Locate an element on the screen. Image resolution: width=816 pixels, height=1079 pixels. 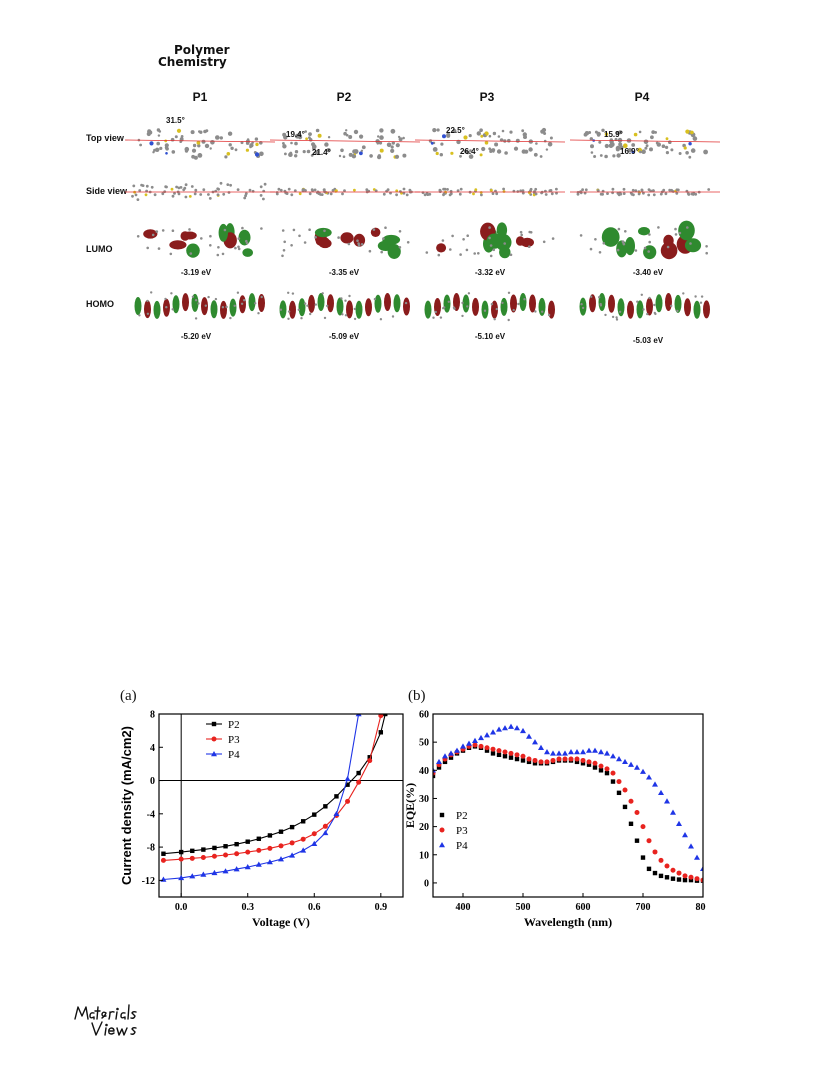
x-tick-label: 0.9 is located at coordinates (381, 907).